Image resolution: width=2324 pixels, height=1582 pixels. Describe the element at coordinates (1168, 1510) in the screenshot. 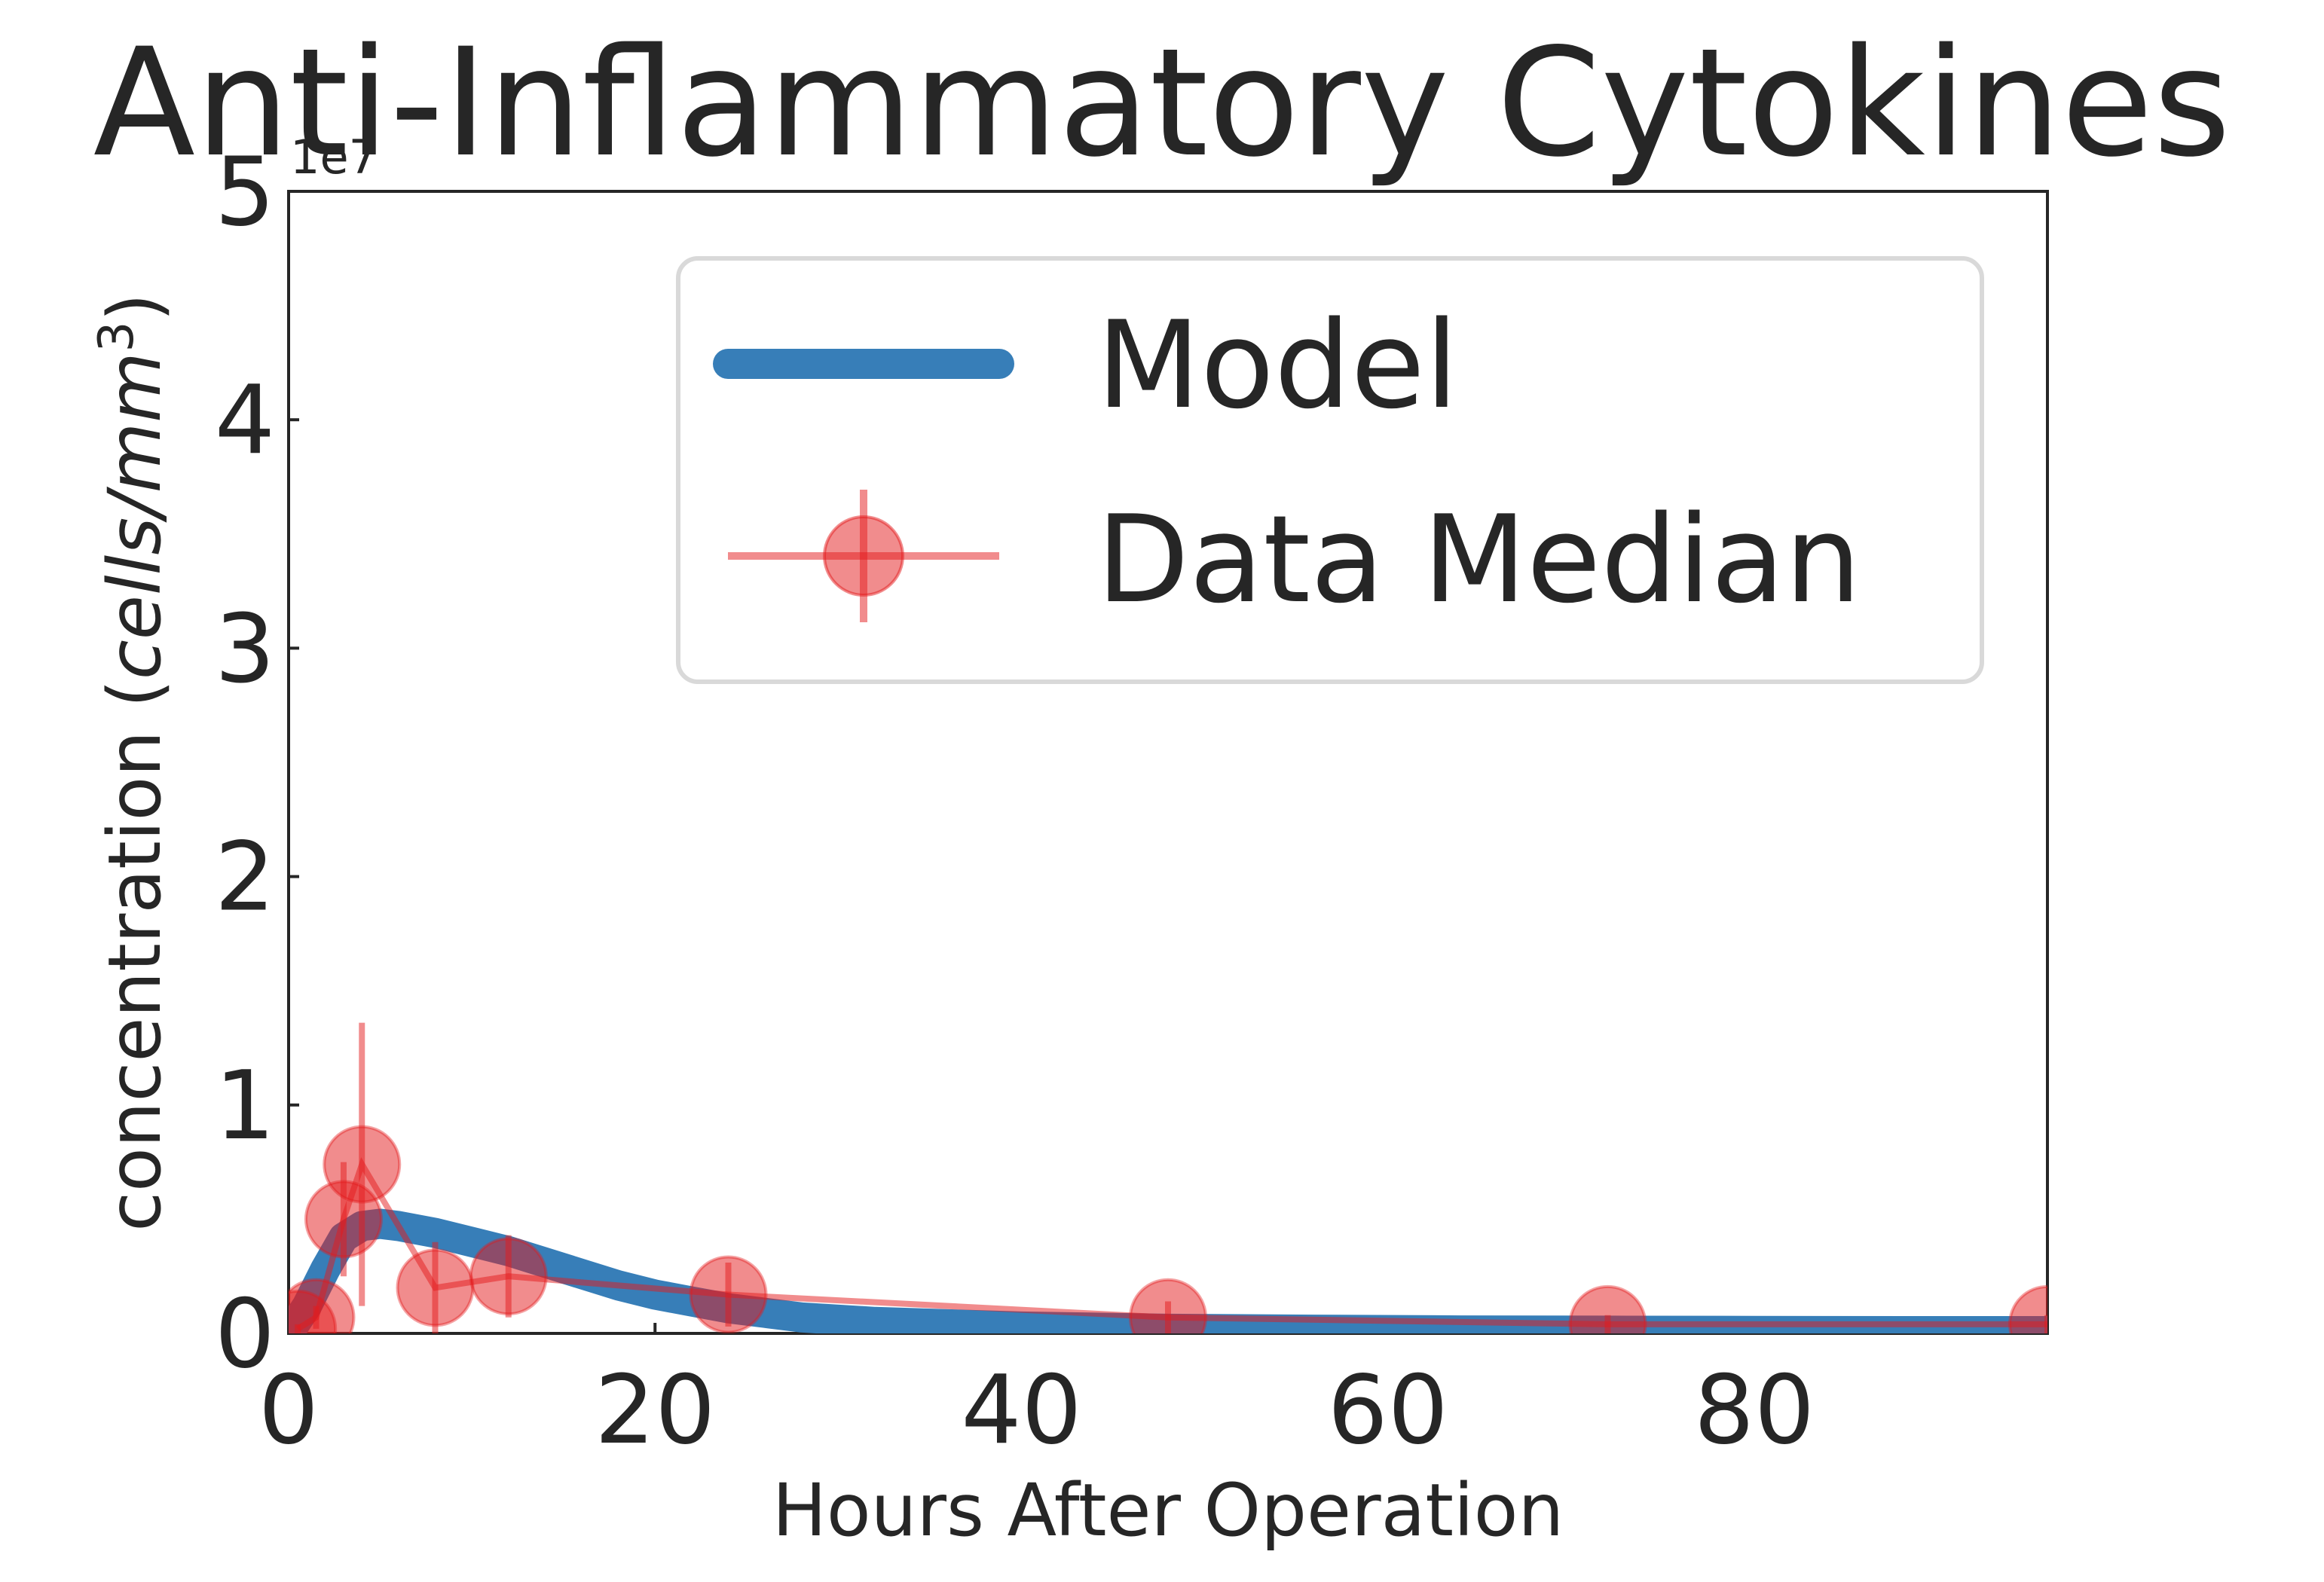

I see `x-axis-label: Hours After Operation` at that location.